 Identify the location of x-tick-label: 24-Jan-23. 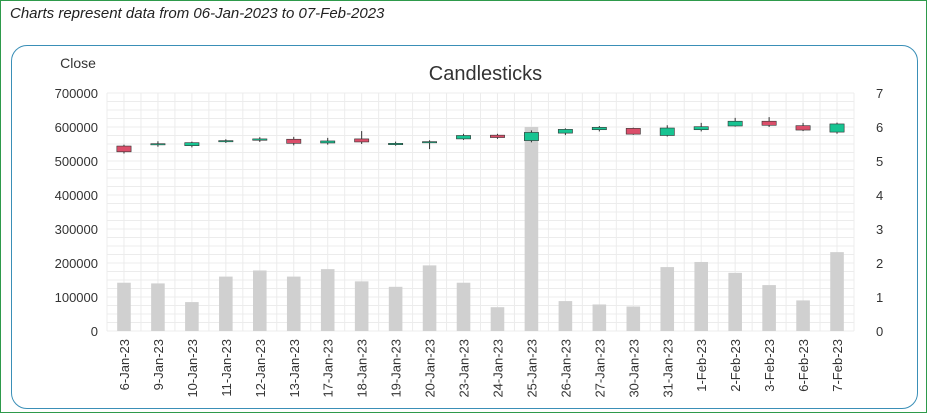
(497, 368).